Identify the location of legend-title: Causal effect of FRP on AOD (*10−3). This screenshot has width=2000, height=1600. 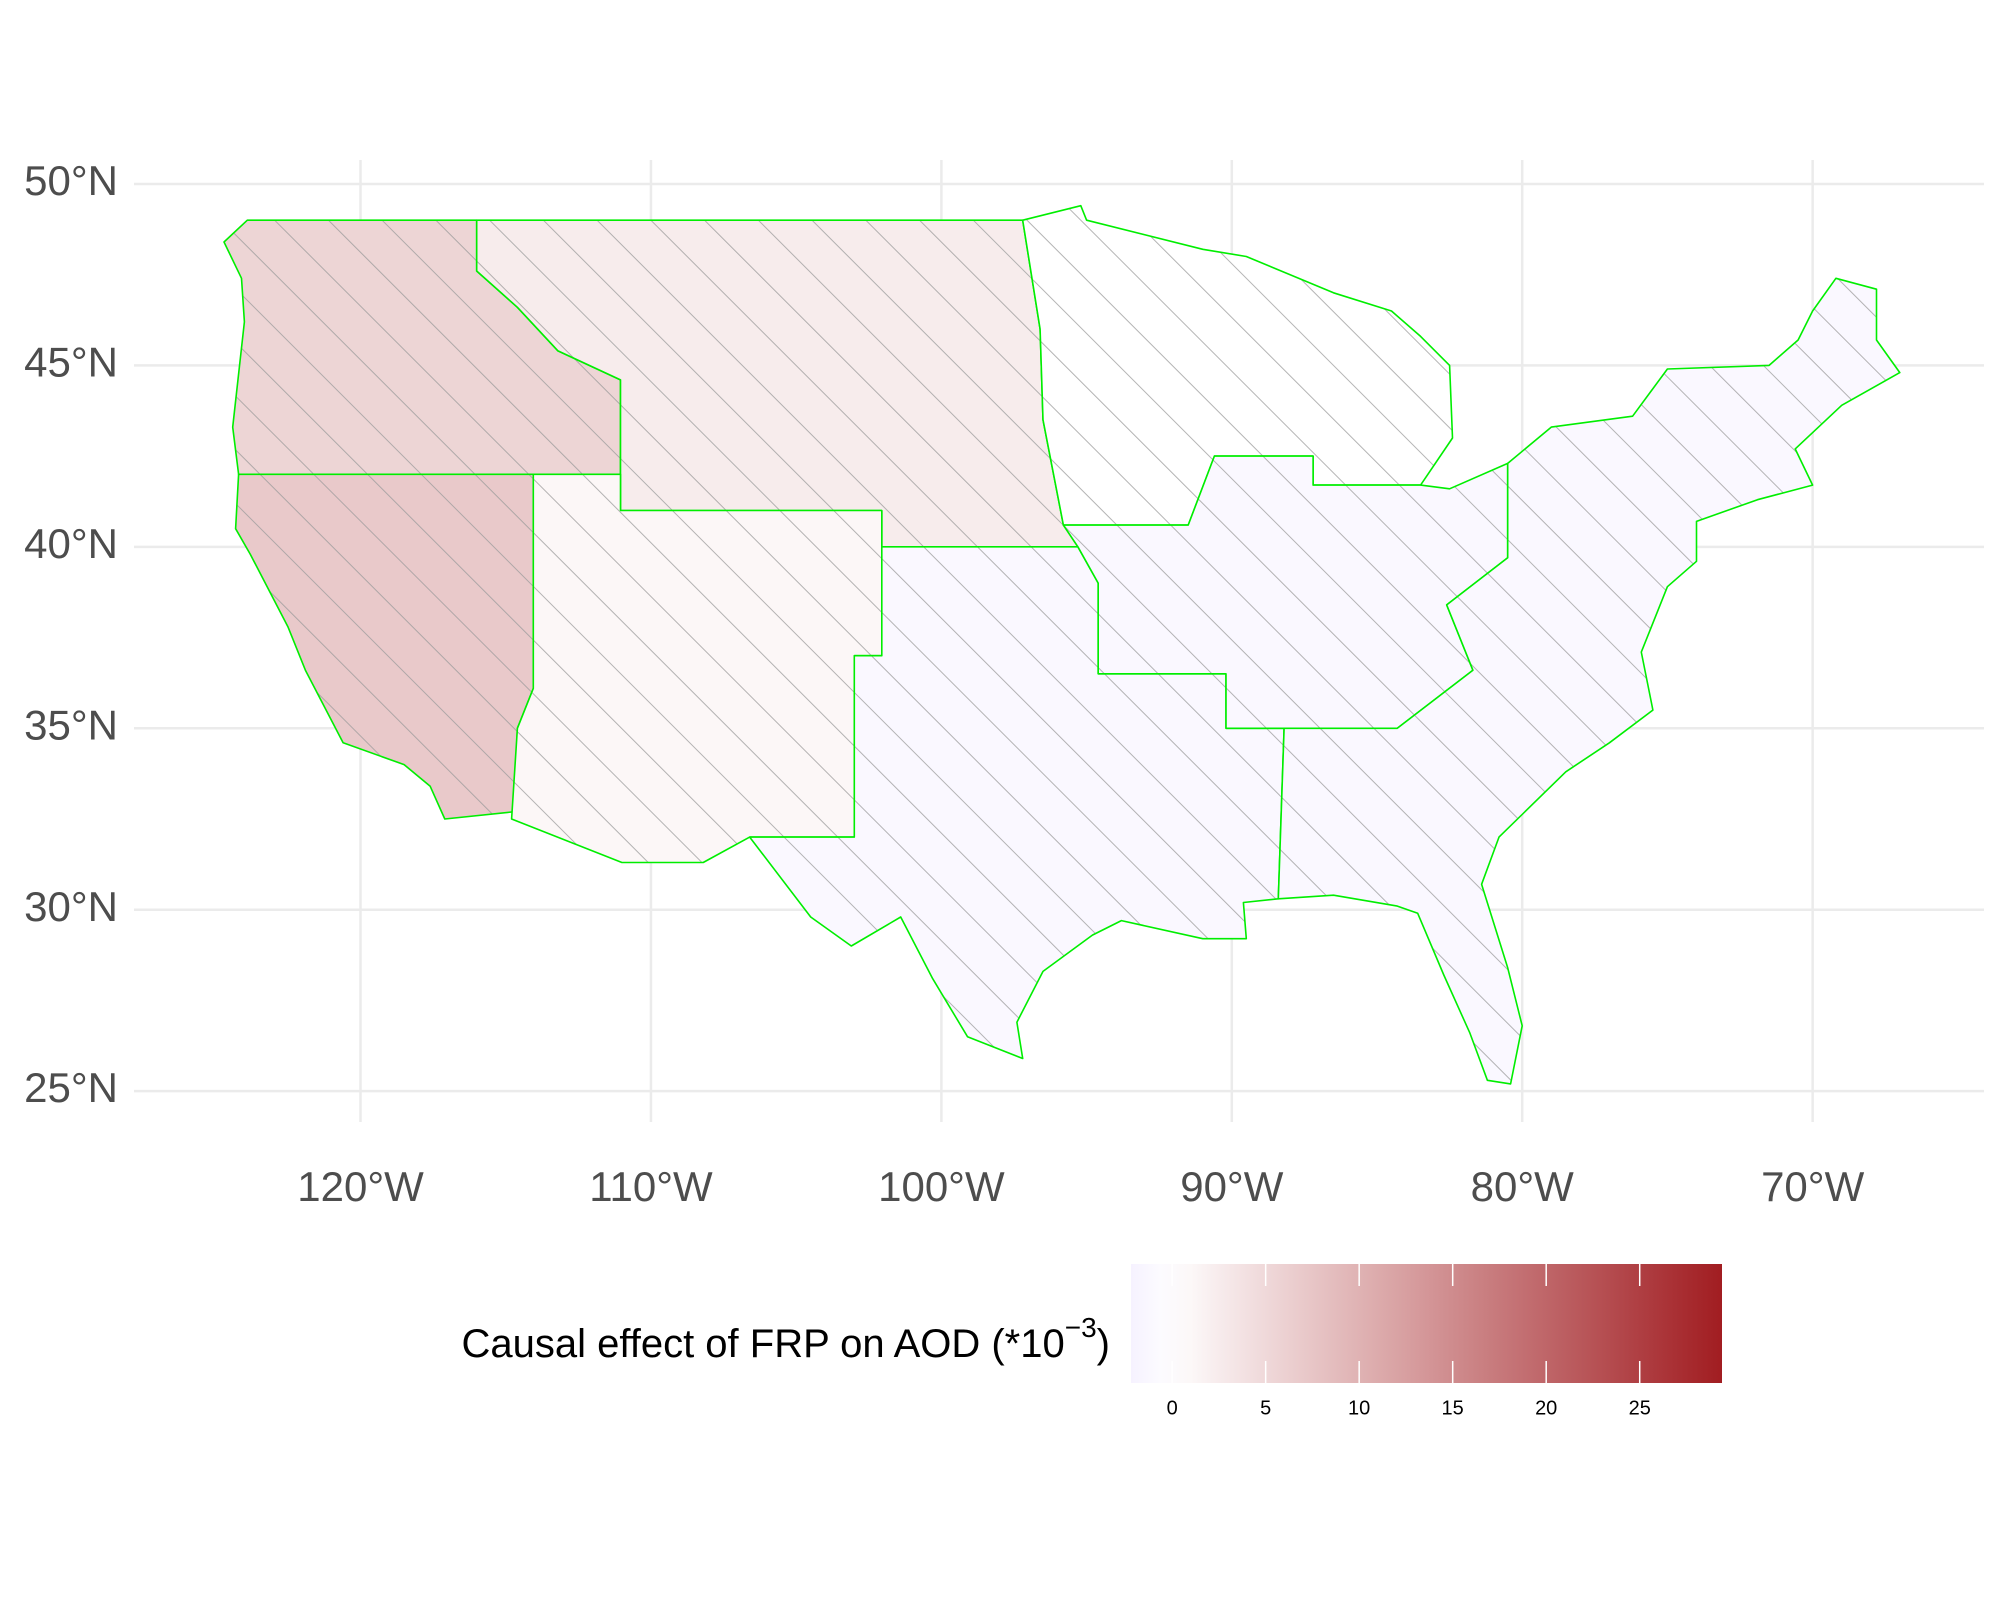
(785, 1338).